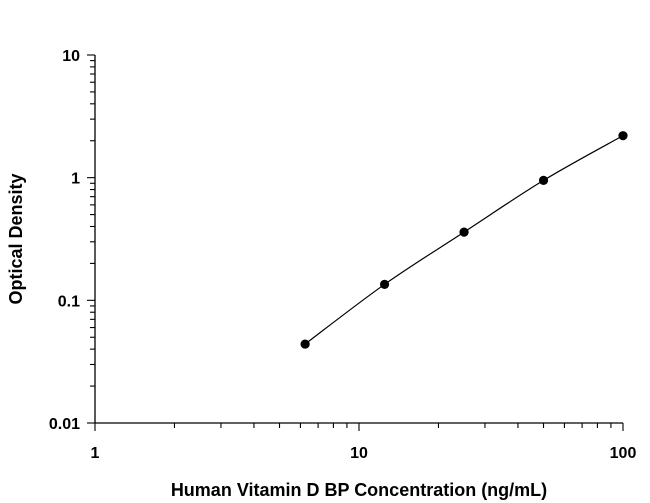 The width and height of the screenshot is (650, 503). I want to click on y-axis-label: Optical Density, so click(16, 238).